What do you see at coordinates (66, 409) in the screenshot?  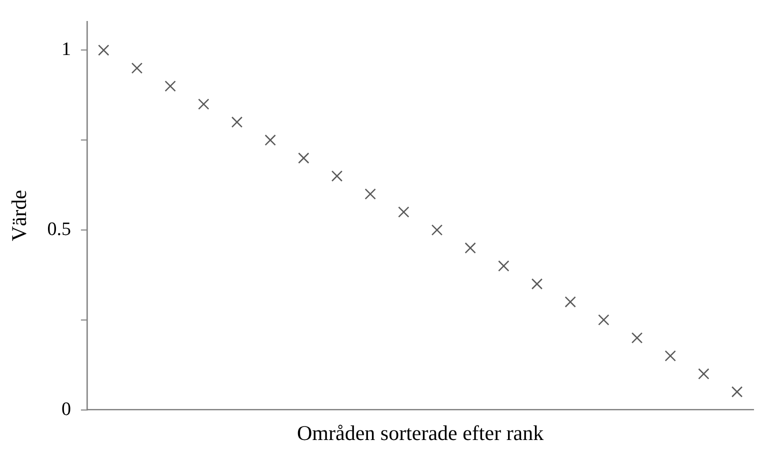 I see `y-tick-label: 0` at bounding box center [66, 409].